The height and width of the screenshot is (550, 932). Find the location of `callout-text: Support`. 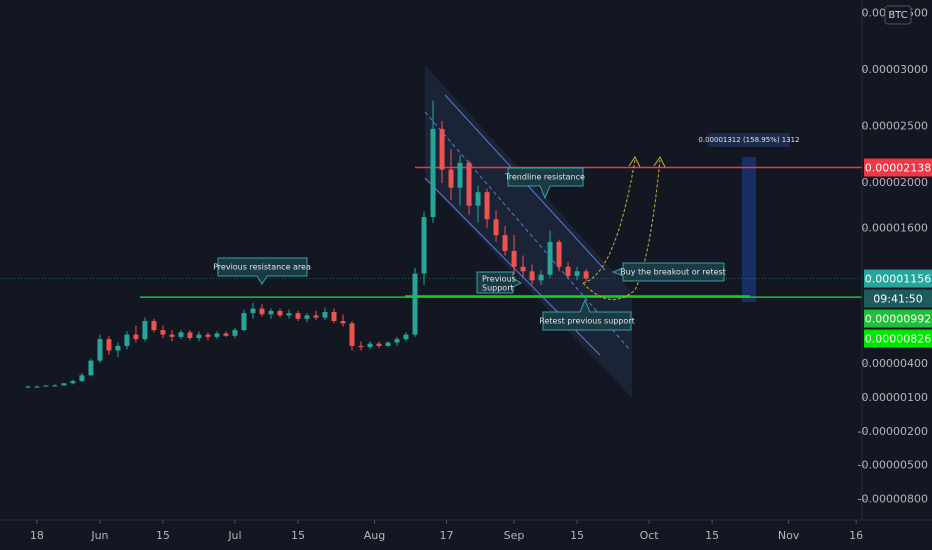

callout-text: Support is located at coordinates (498, 288).